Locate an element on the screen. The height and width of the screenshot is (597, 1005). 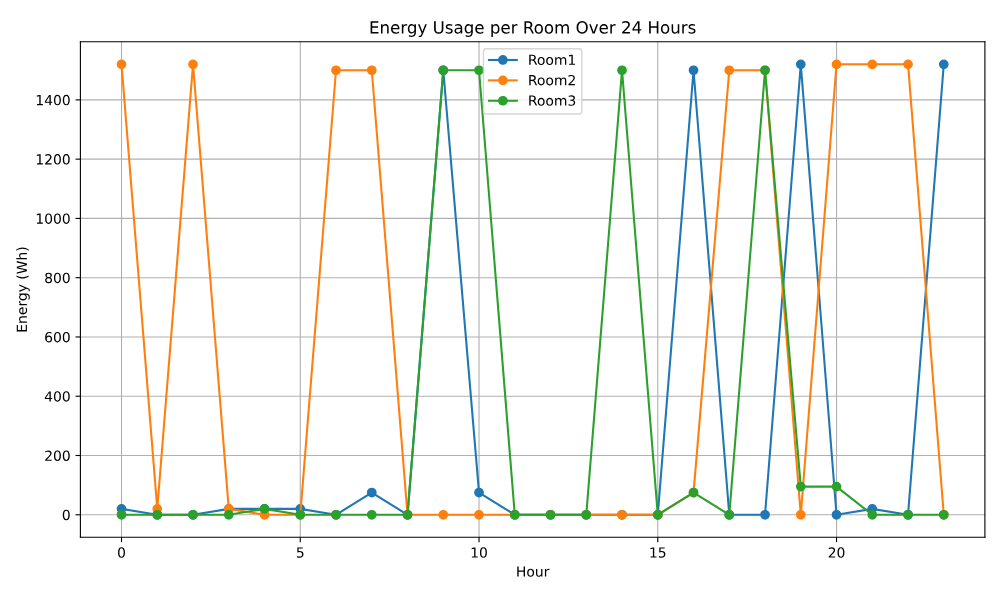
legend-label: Room2 is located at coordinates (552, 80).